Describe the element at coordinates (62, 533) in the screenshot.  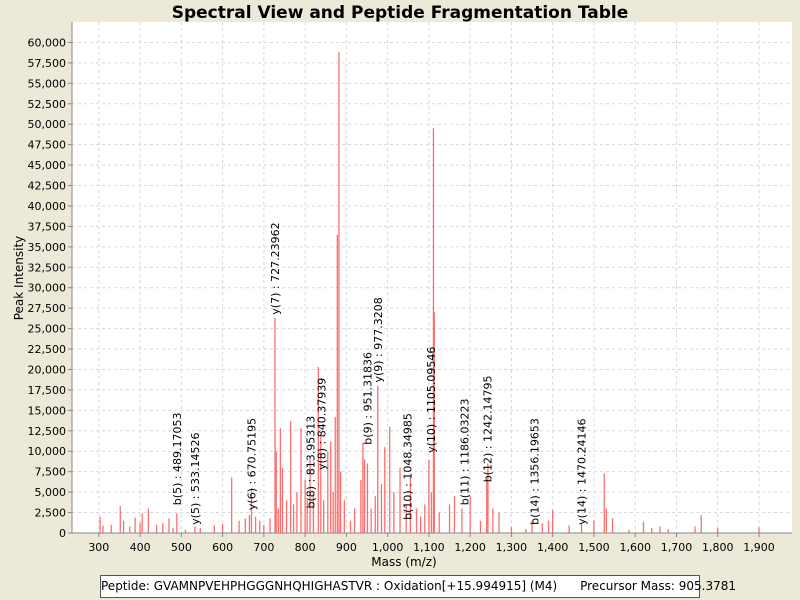
I see `y-tick-label: 0` at that location.